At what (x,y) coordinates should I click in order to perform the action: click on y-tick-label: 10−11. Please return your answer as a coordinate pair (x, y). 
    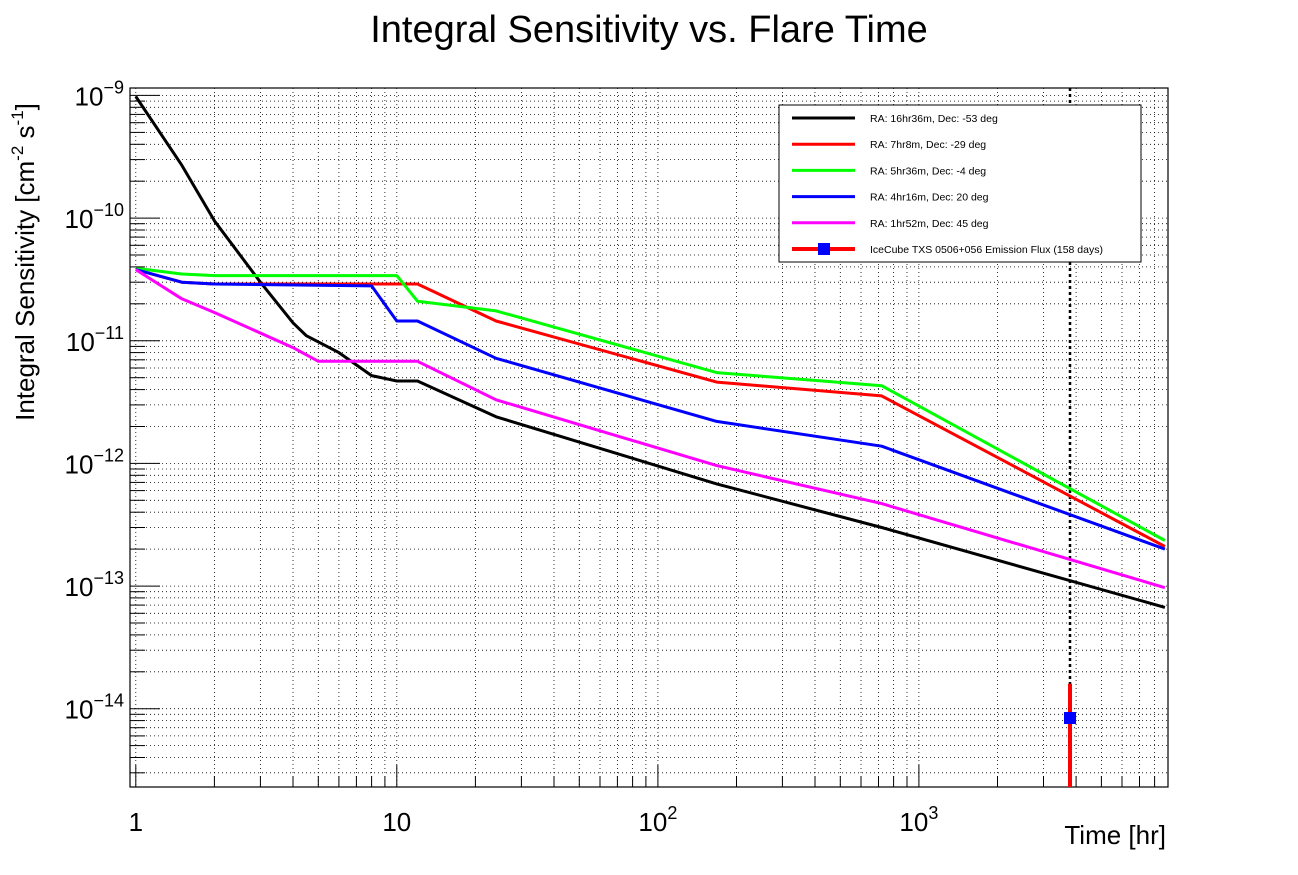
    Looking at the image, I should click on (95, 340).